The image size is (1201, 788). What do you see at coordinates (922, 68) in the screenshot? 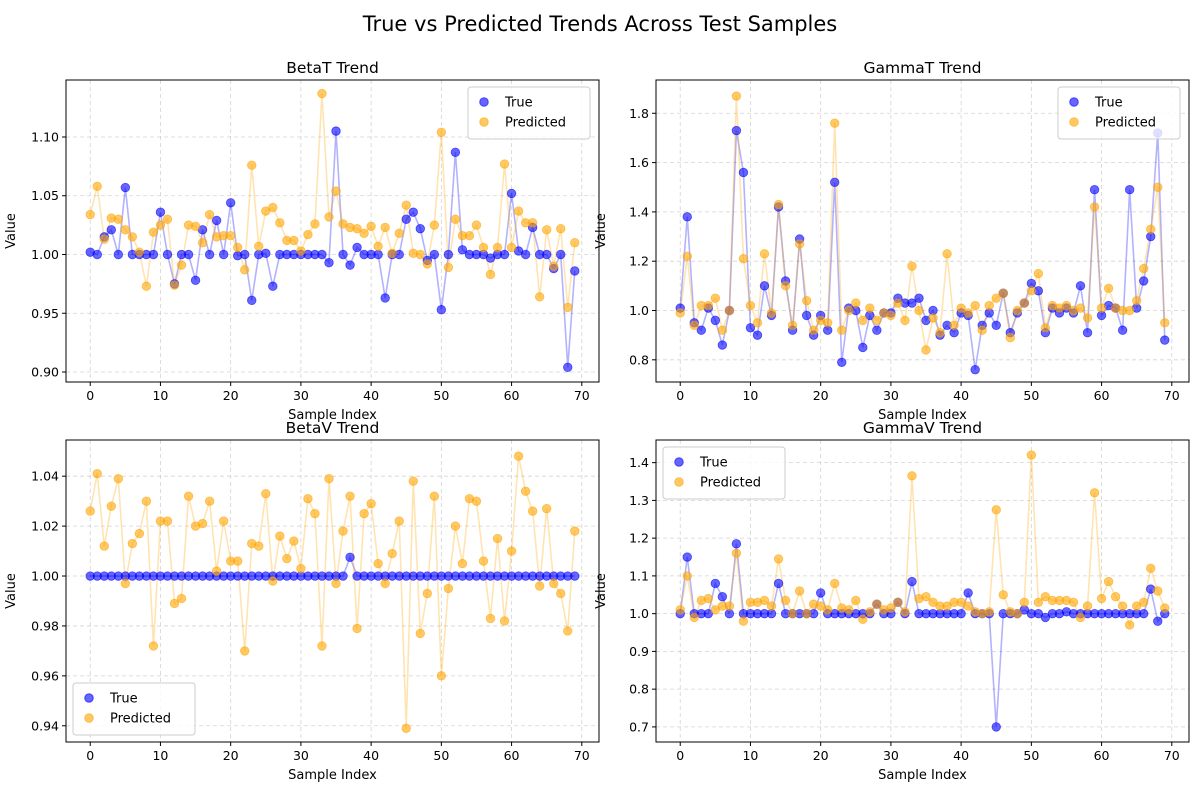
I see `subplot-title: GammaT Trend` at bounding box center [922, 68].